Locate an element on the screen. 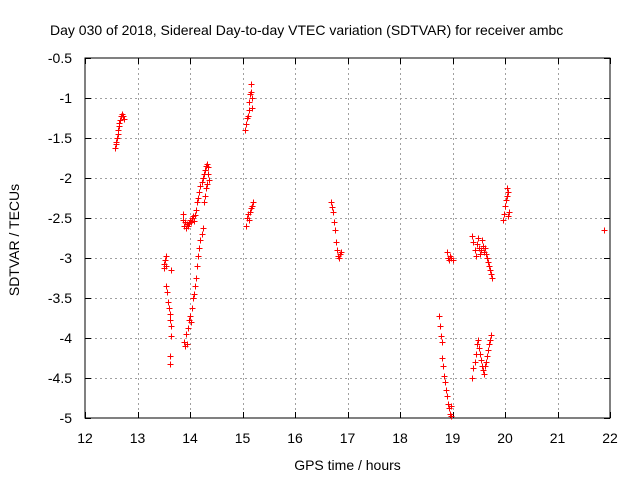 Image resolution: width=640 pixels, height=480 pixels. x-tick-label: 13 is located at coordinates (138, 438).